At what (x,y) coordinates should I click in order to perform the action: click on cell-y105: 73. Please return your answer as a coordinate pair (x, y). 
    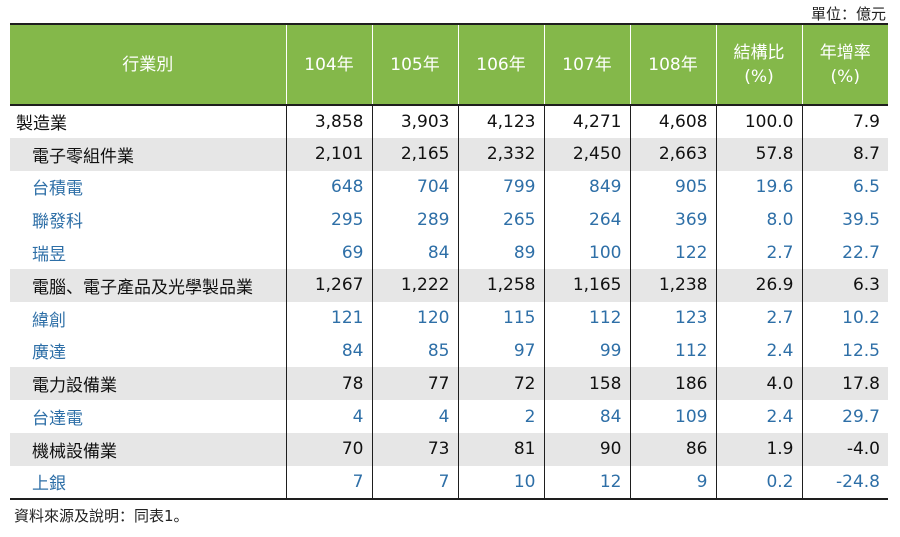
    Looking at the image, I should click on (414, 449).